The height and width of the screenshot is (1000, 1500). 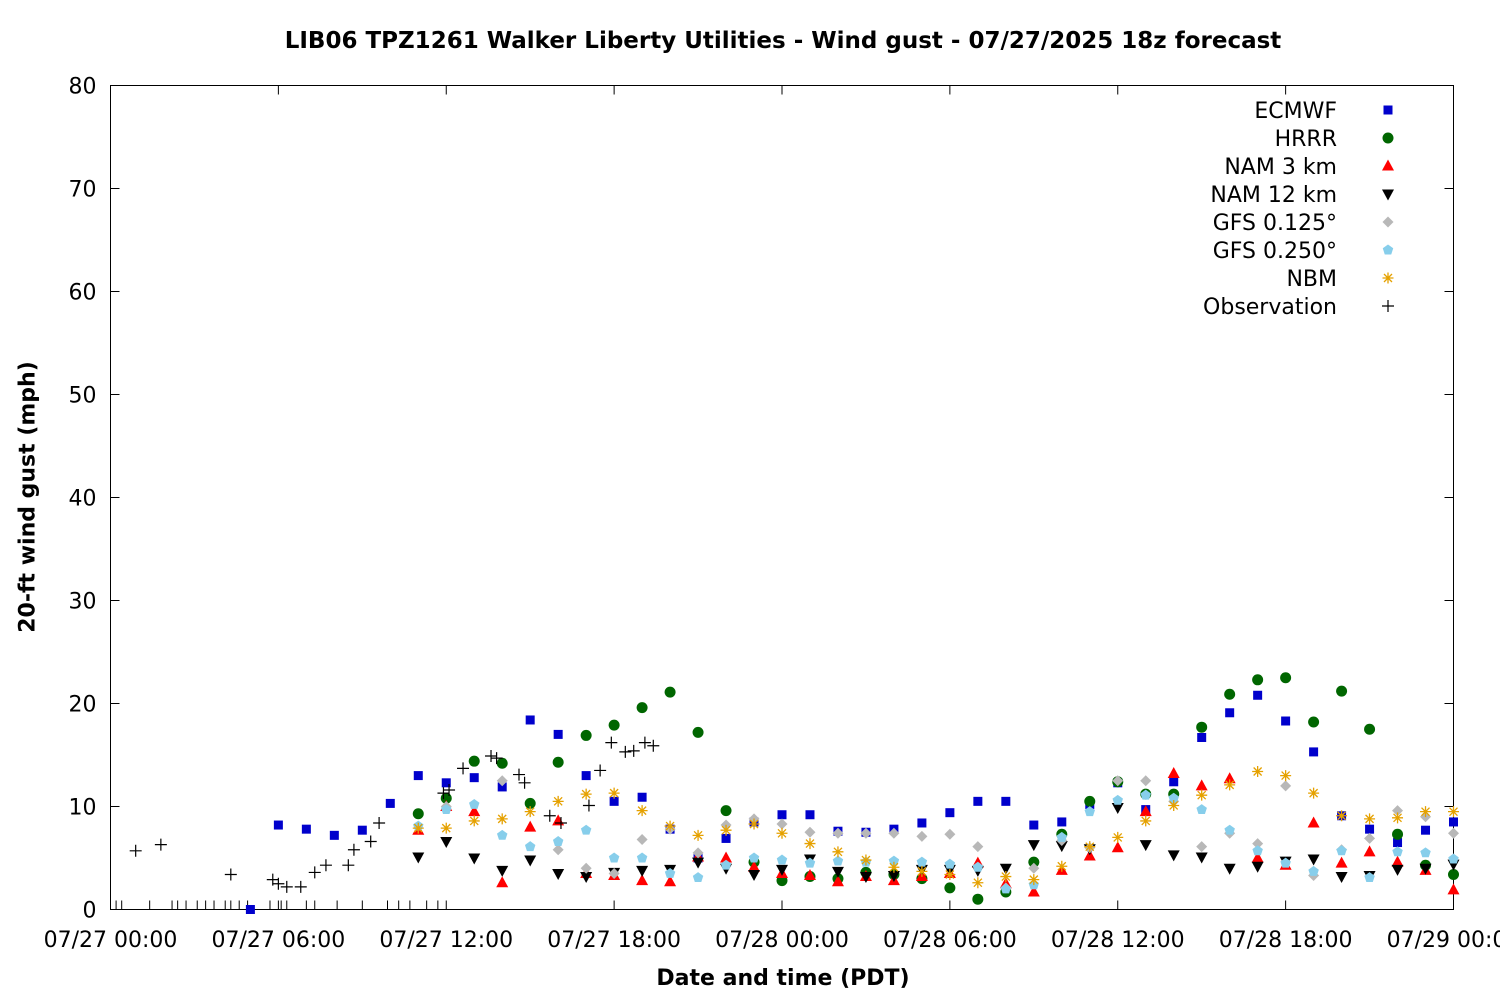 I want to click on x-tick-label: 07/28 06:00, so click(x=950, y=940).